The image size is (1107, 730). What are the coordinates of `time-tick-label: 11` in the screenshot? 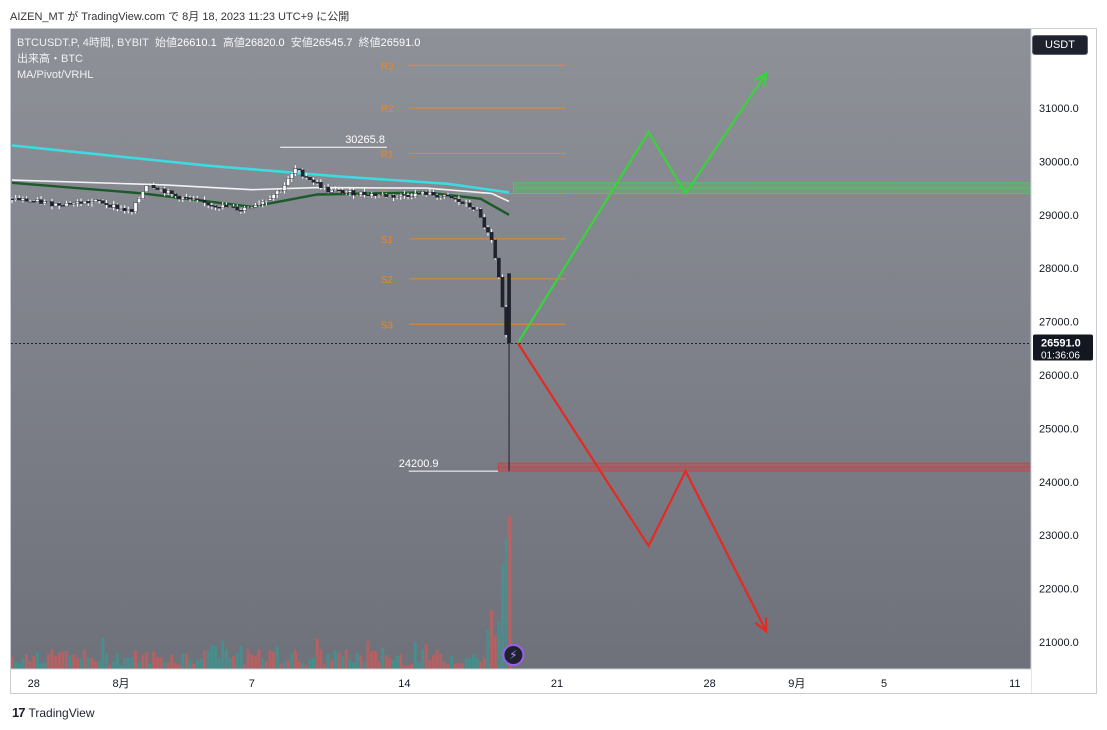 It's located at (1014, 684).